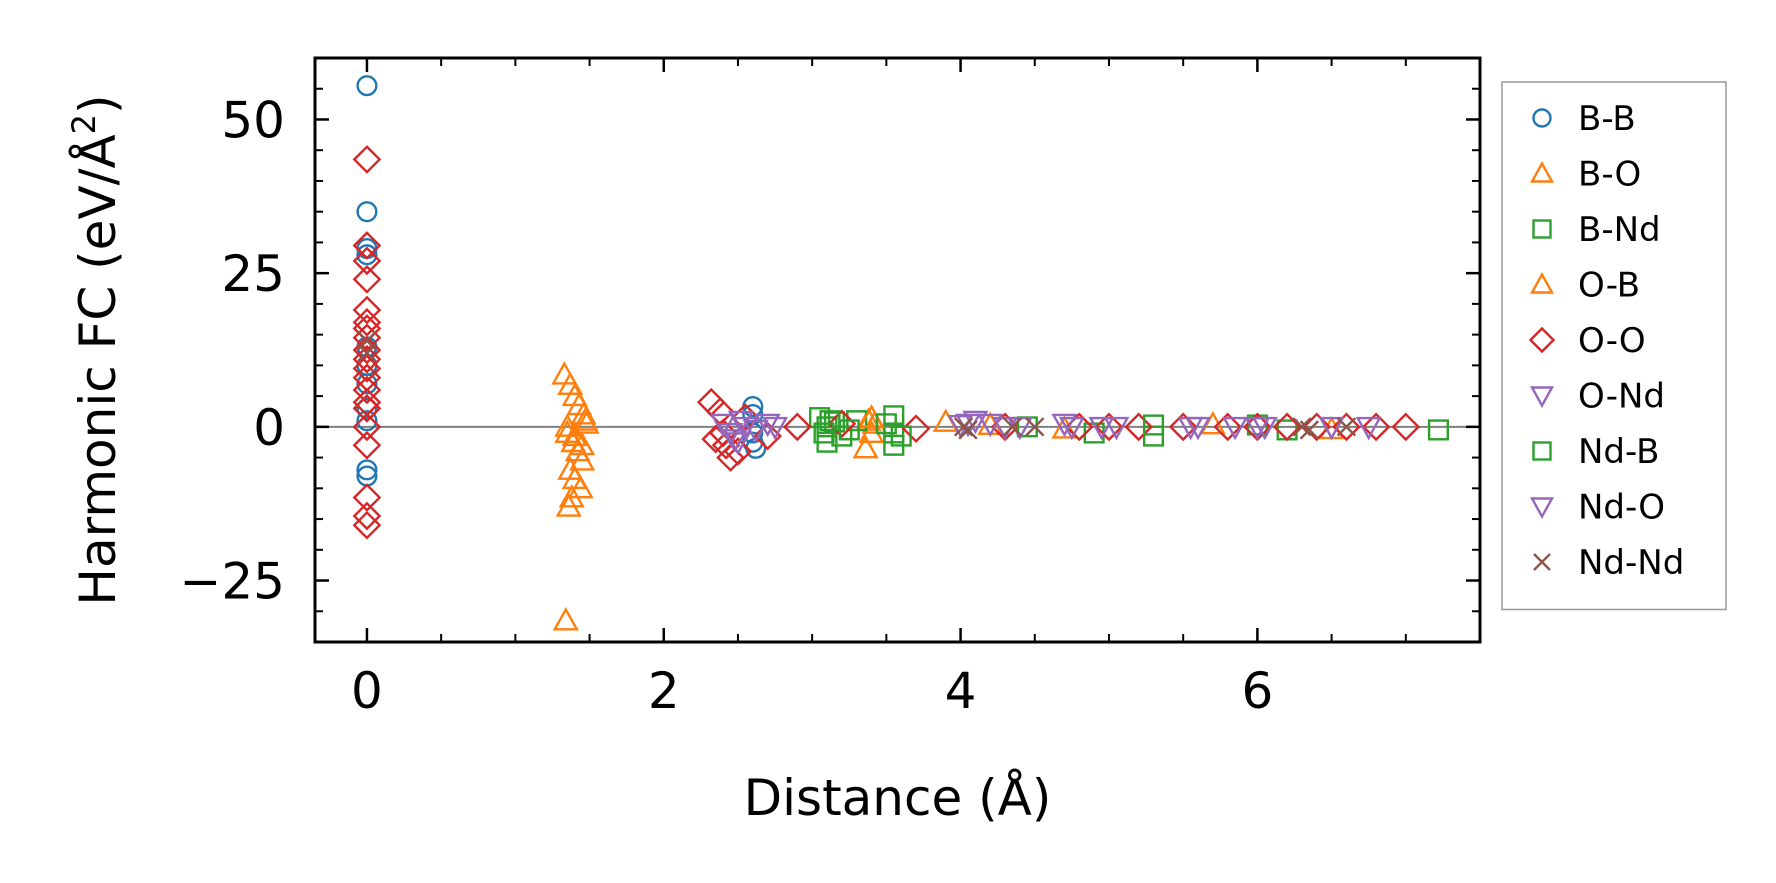 This screenshot has width=1776, height=883. I want to click on legend-marker-nd-nd, so click(1542, 562).